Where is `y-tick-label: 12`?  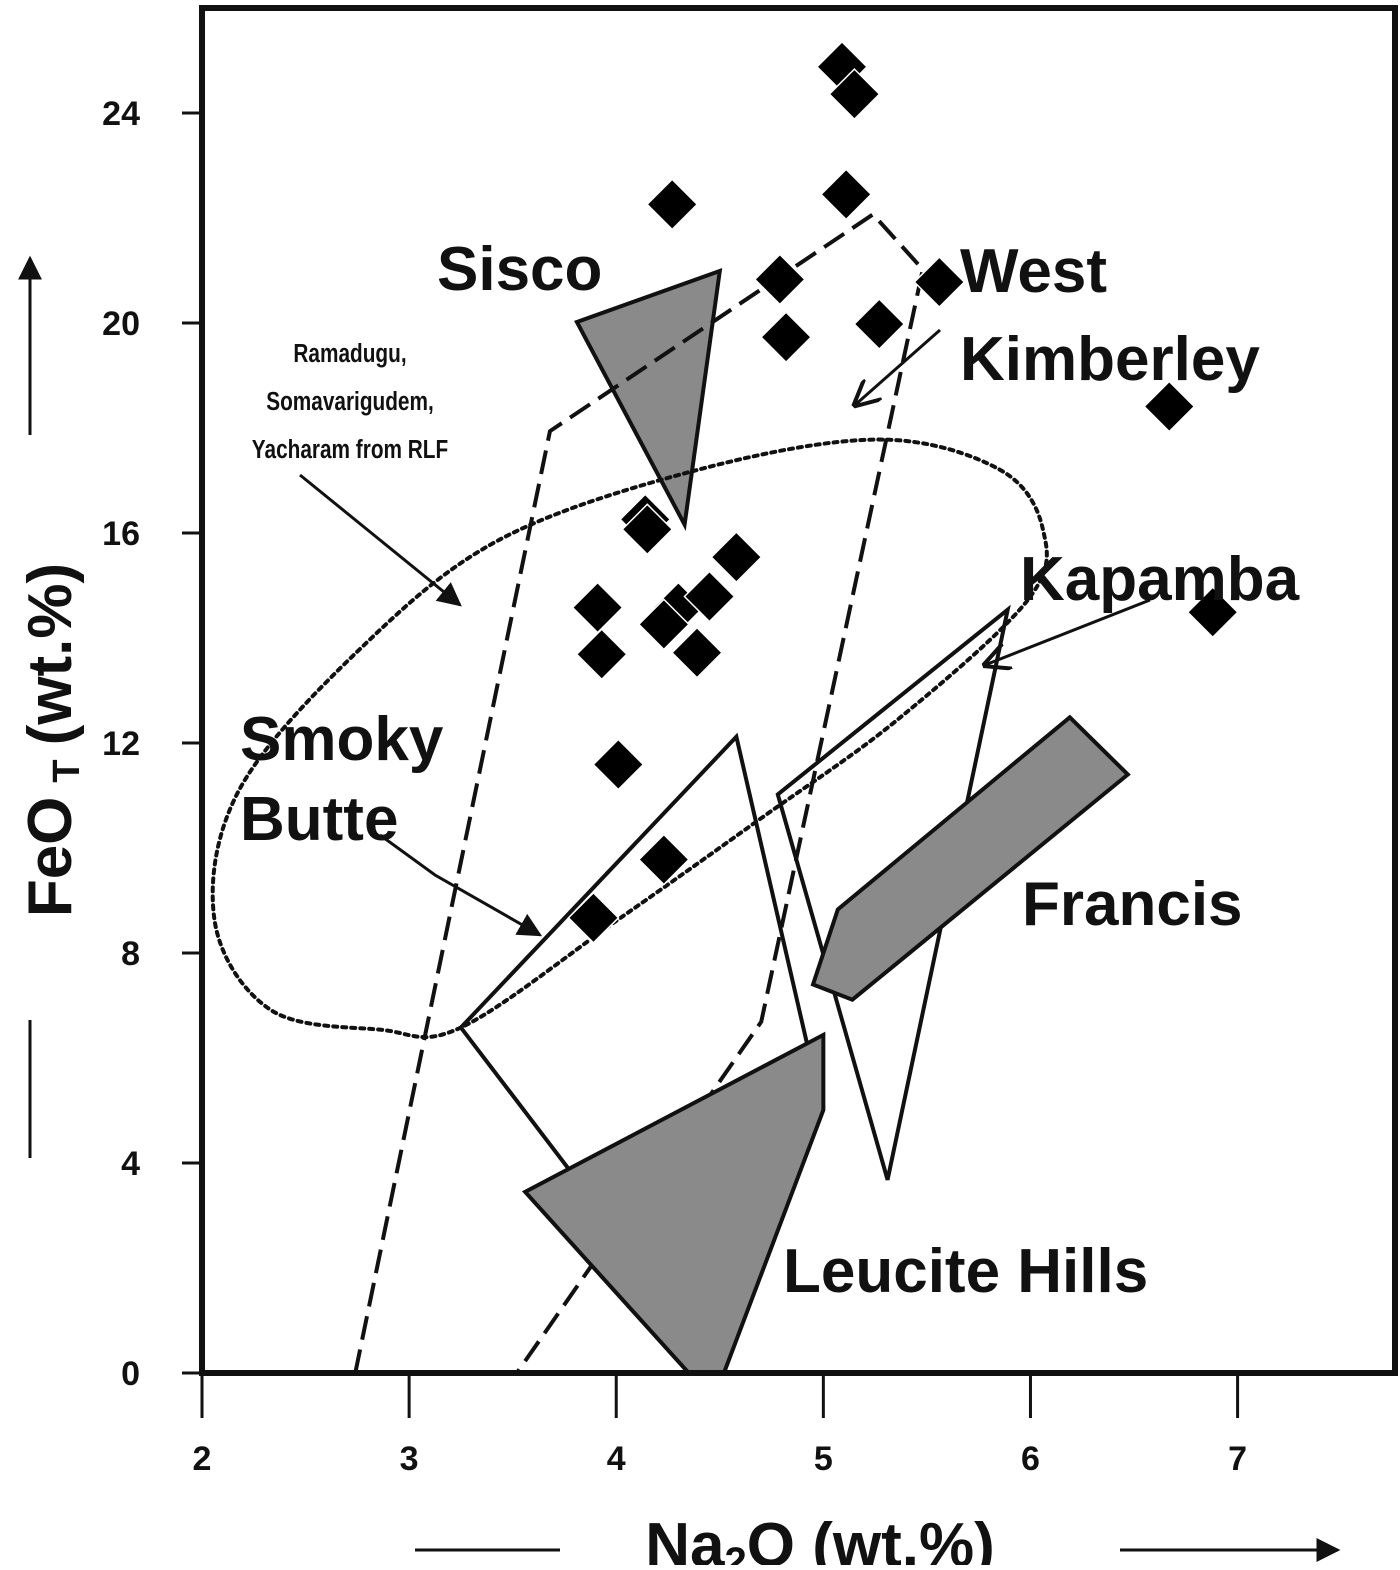
y-tick-label: 12 is located at coordinates (121, 744).